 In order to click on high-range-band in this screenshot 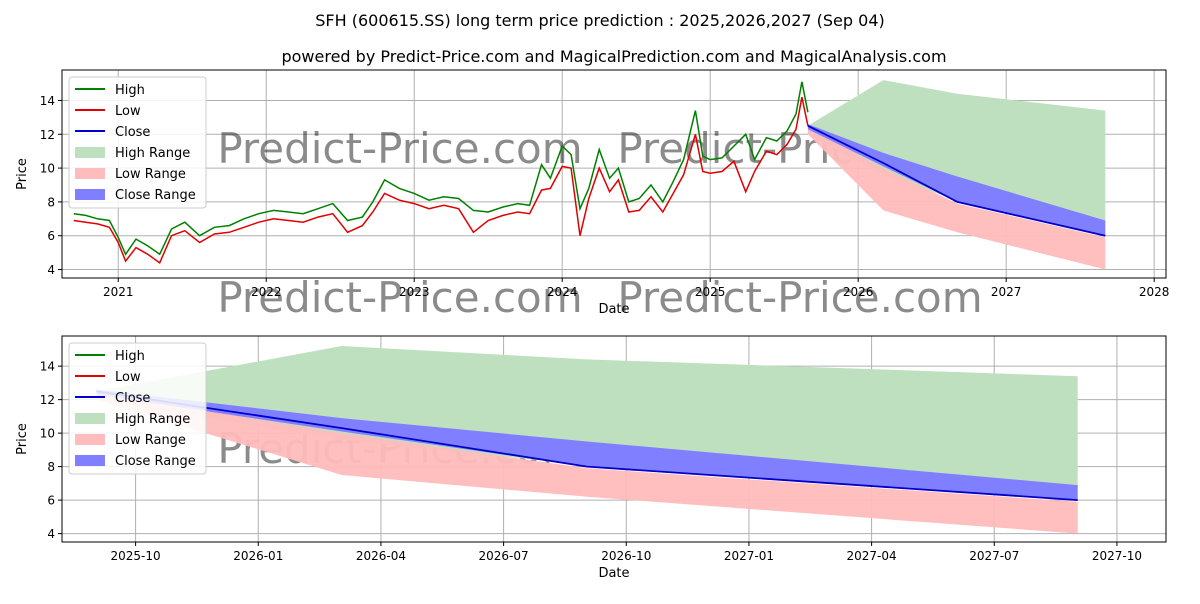, I will do `click(956, 151)`.